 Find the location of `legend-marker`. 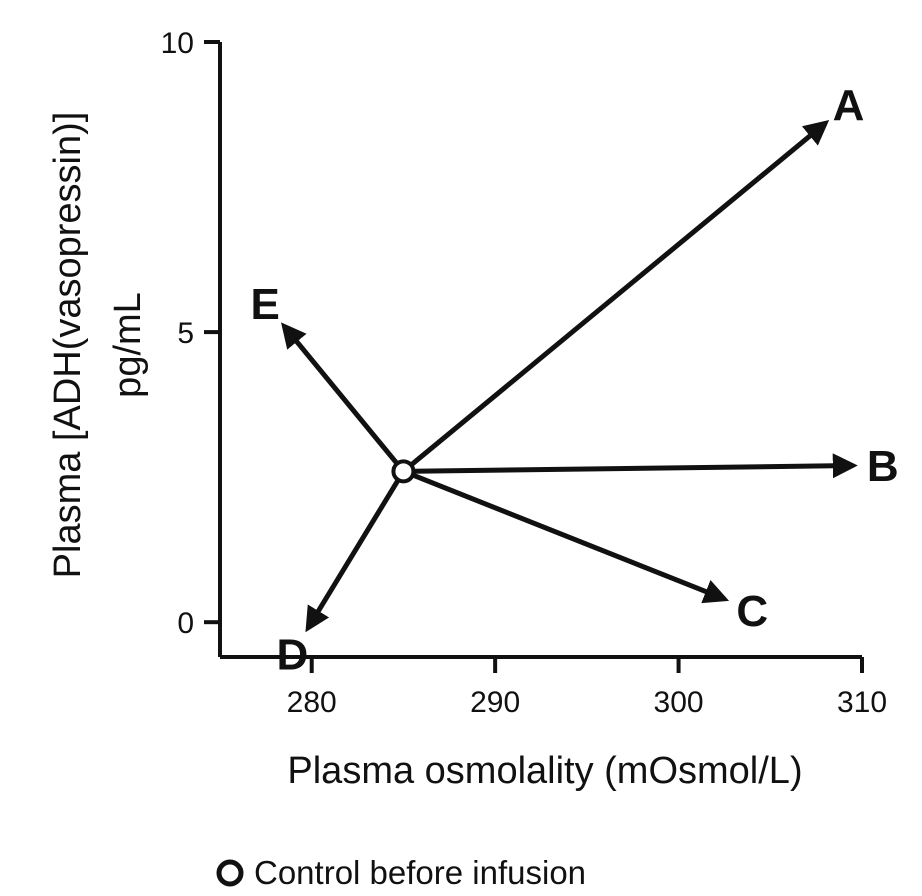

legend-marker is located at coordinates (230, 873).